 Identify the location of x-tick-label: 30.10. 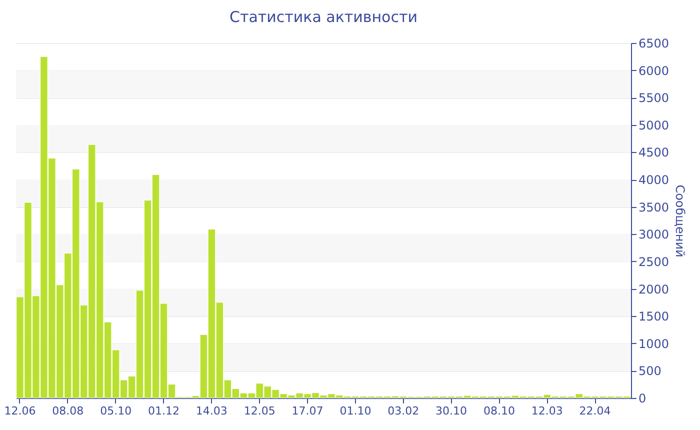
(452, 411).